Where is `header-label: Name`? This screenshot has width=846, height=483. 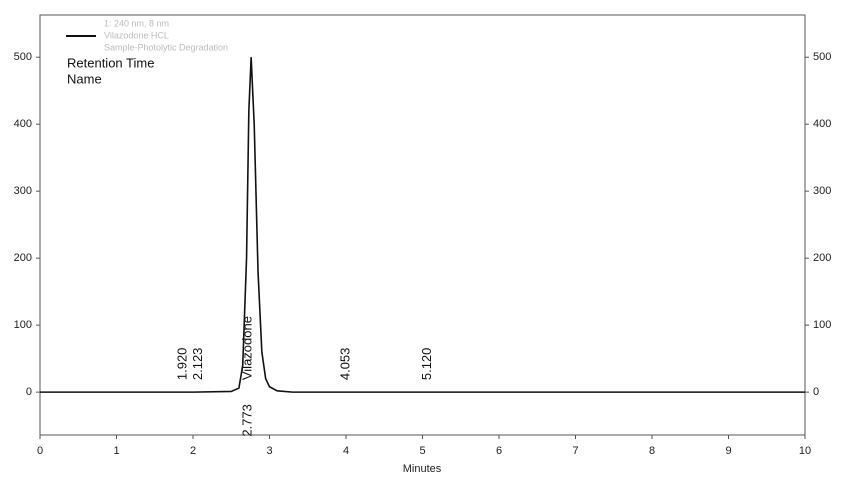
header-label: Name is located at coordinates (84, 78).